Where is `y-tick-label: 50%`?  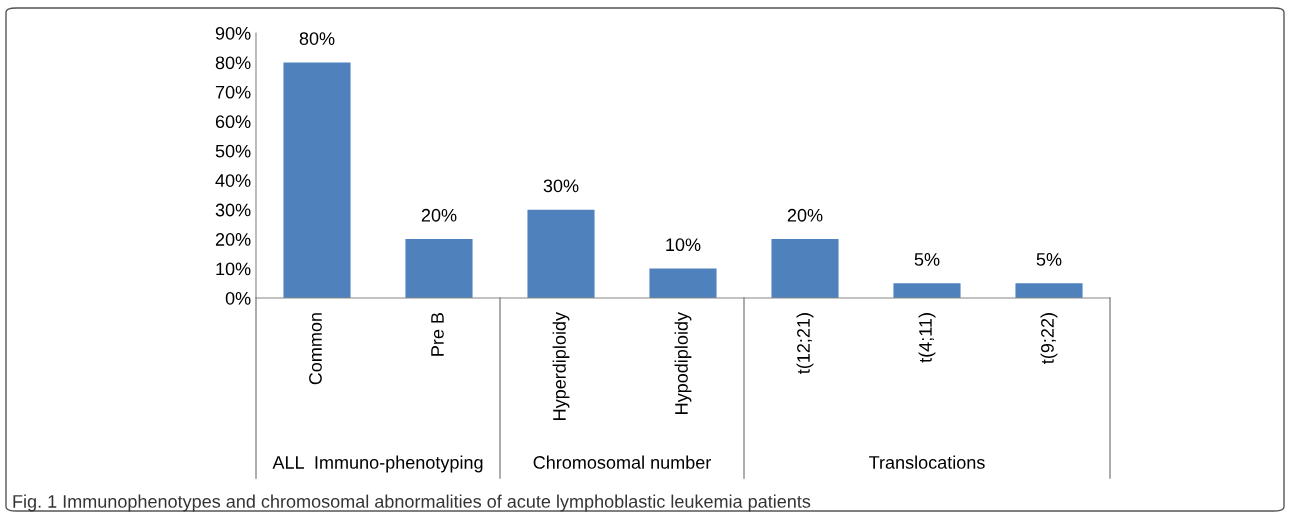 y-tick-label: 50% is located at coordinates (233, 151).